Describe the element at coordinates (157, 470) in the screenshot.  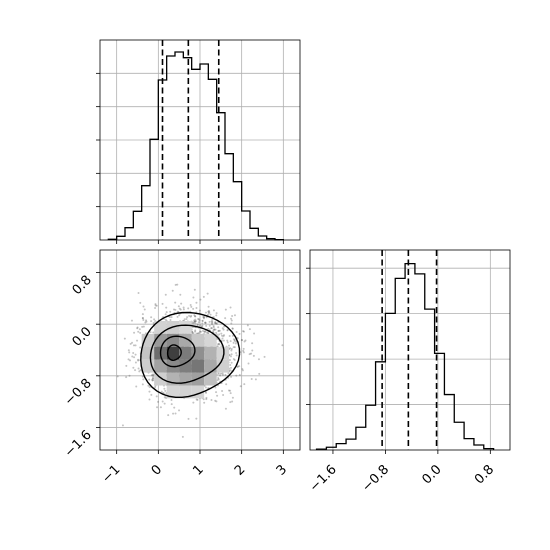
I see `density-x-tick-label: 0` at that location.